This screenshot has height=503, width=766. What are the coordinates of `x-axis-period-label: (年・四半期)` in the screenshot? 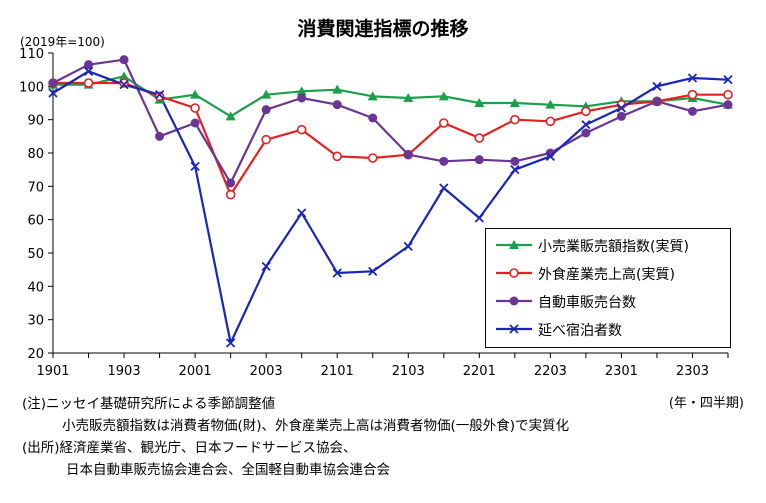 It's located at (706, 403).